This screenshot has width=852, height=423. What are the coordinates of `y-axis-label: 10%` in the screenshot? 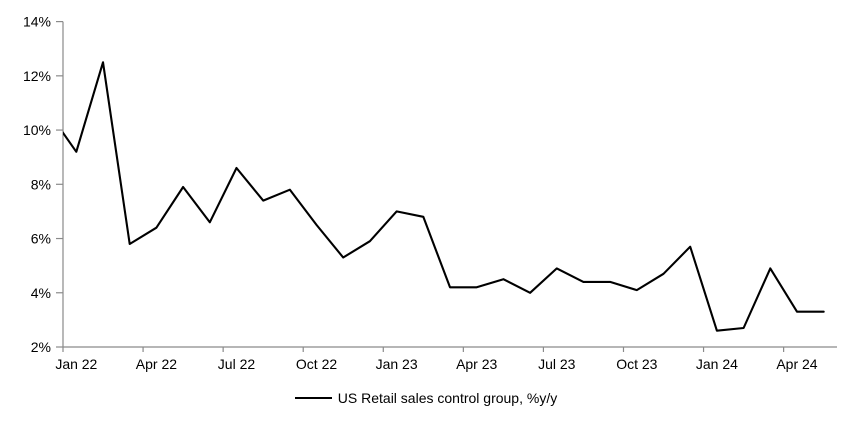 It's located at (37, 130).